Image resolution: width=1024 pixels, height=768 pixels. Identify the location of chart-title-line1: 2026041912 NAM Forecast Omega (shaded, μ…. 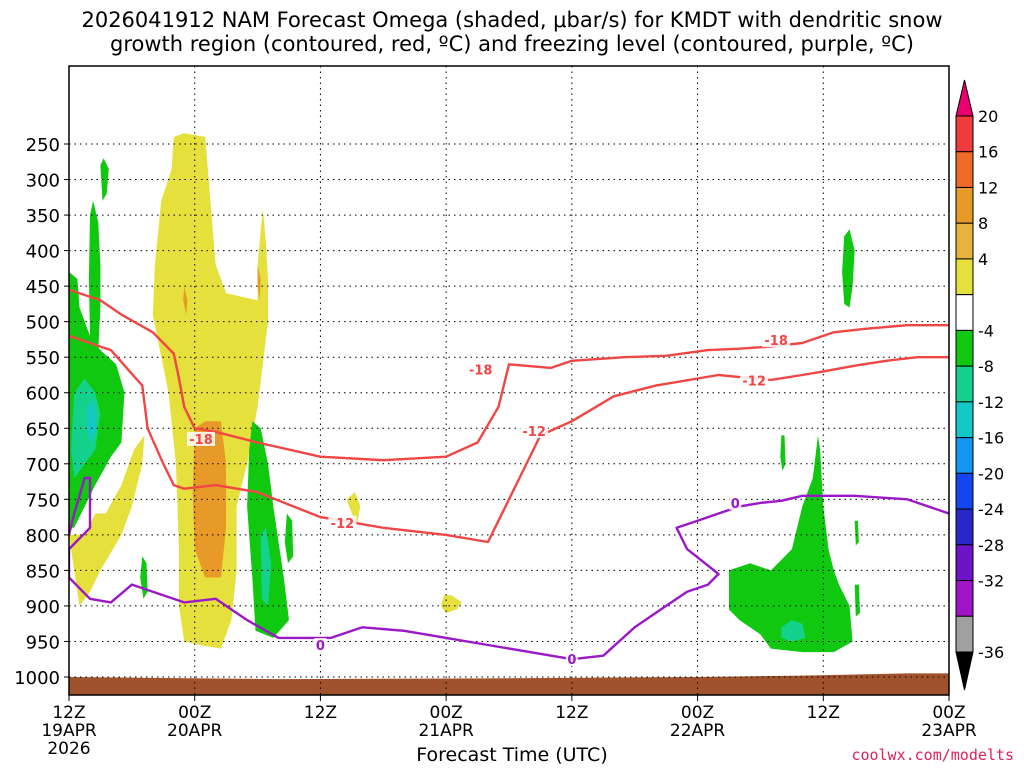
(512, 20).